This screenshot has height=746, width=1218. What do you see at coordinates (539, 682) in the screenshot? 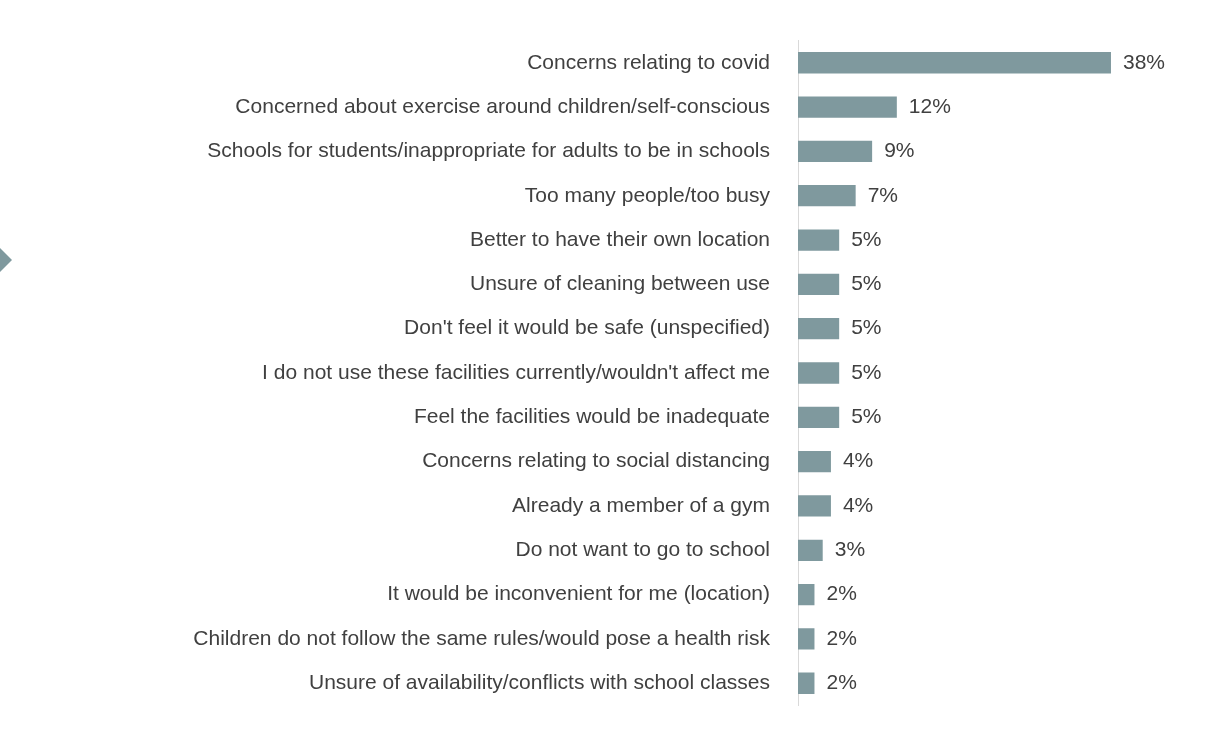
I see `y-tick-label: Unsure of availability/conflicts with school classes` at bounding box center [539, 682].